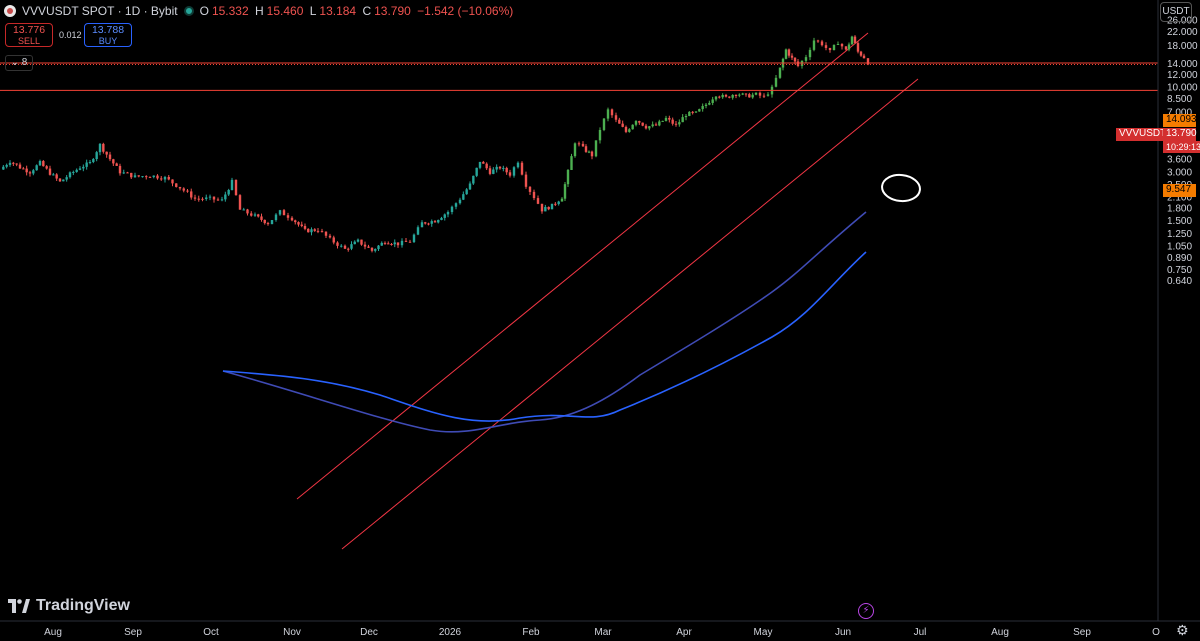 This screenshot has width=1200, height=641. What do you see at coordinates (108, 35) in the screenshot?
I see `buy-button: 13.788 BUY` at bounding box center [108, 35].